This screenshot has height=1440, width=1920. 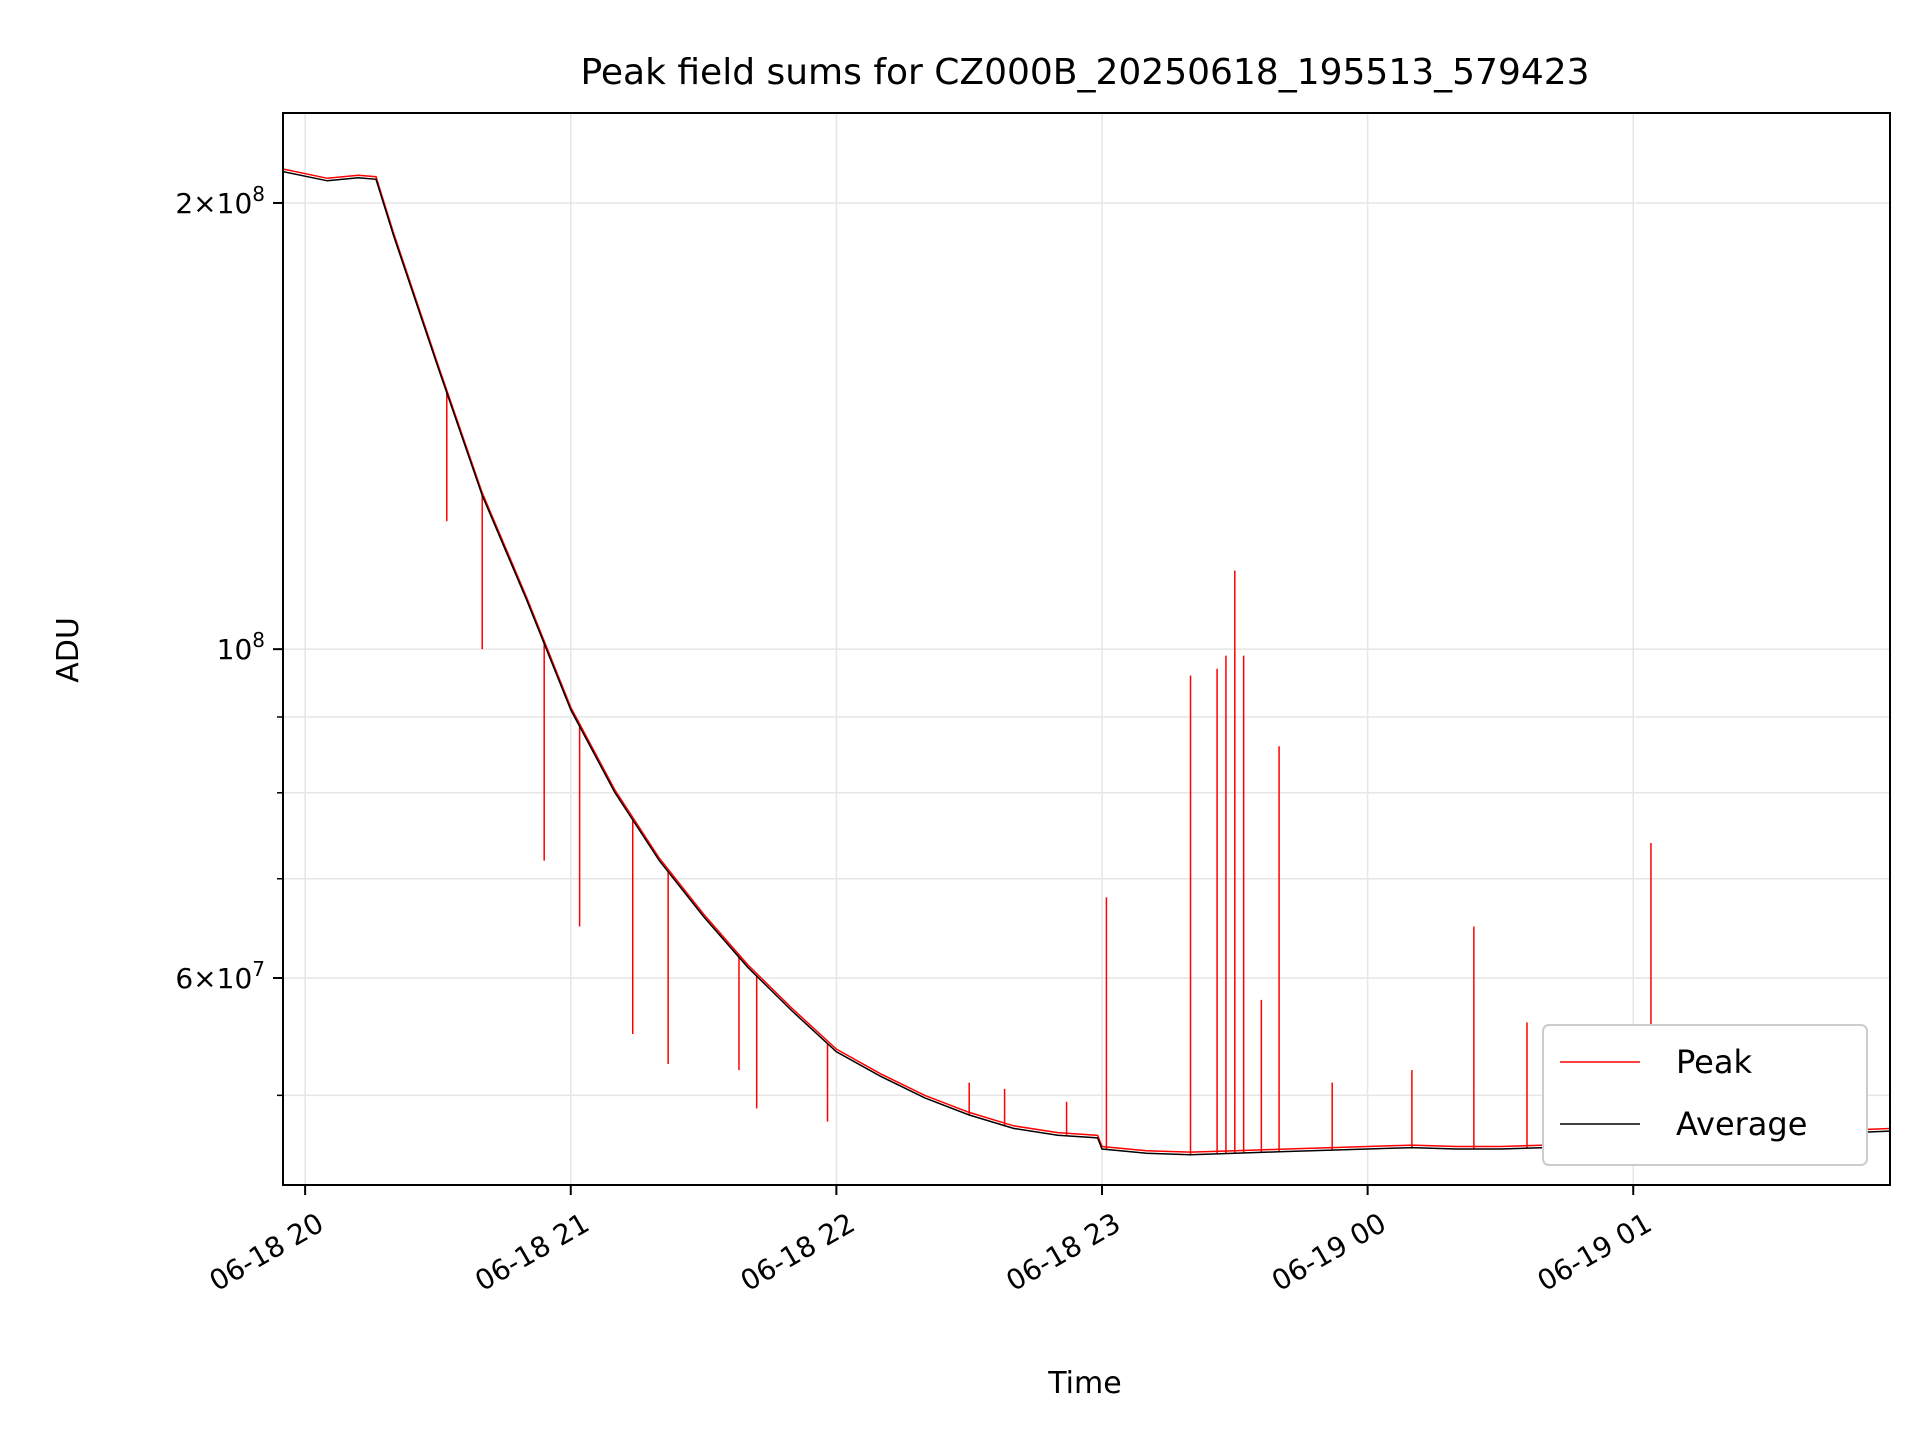 I want to click on x-axis-label: Time, so click(x=1084, y=1383).